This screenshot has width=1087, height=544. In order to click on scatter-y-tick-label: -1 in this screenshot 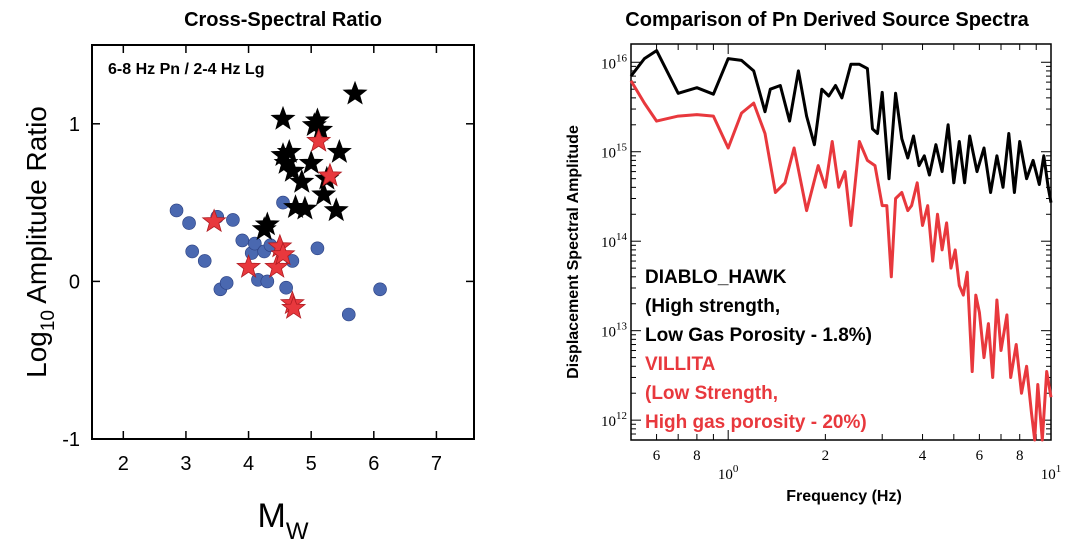, I will do `click(71, 440)`.